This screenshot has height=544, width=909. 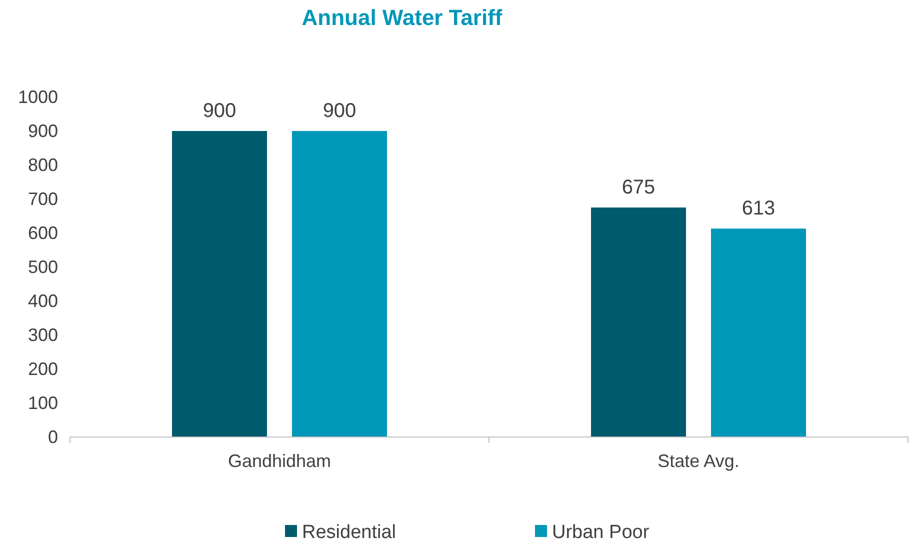 What do you see at coordinates (43, 301) in the screenshot?
I see `y-tick-label: 400` at bounding box center [43, 301].